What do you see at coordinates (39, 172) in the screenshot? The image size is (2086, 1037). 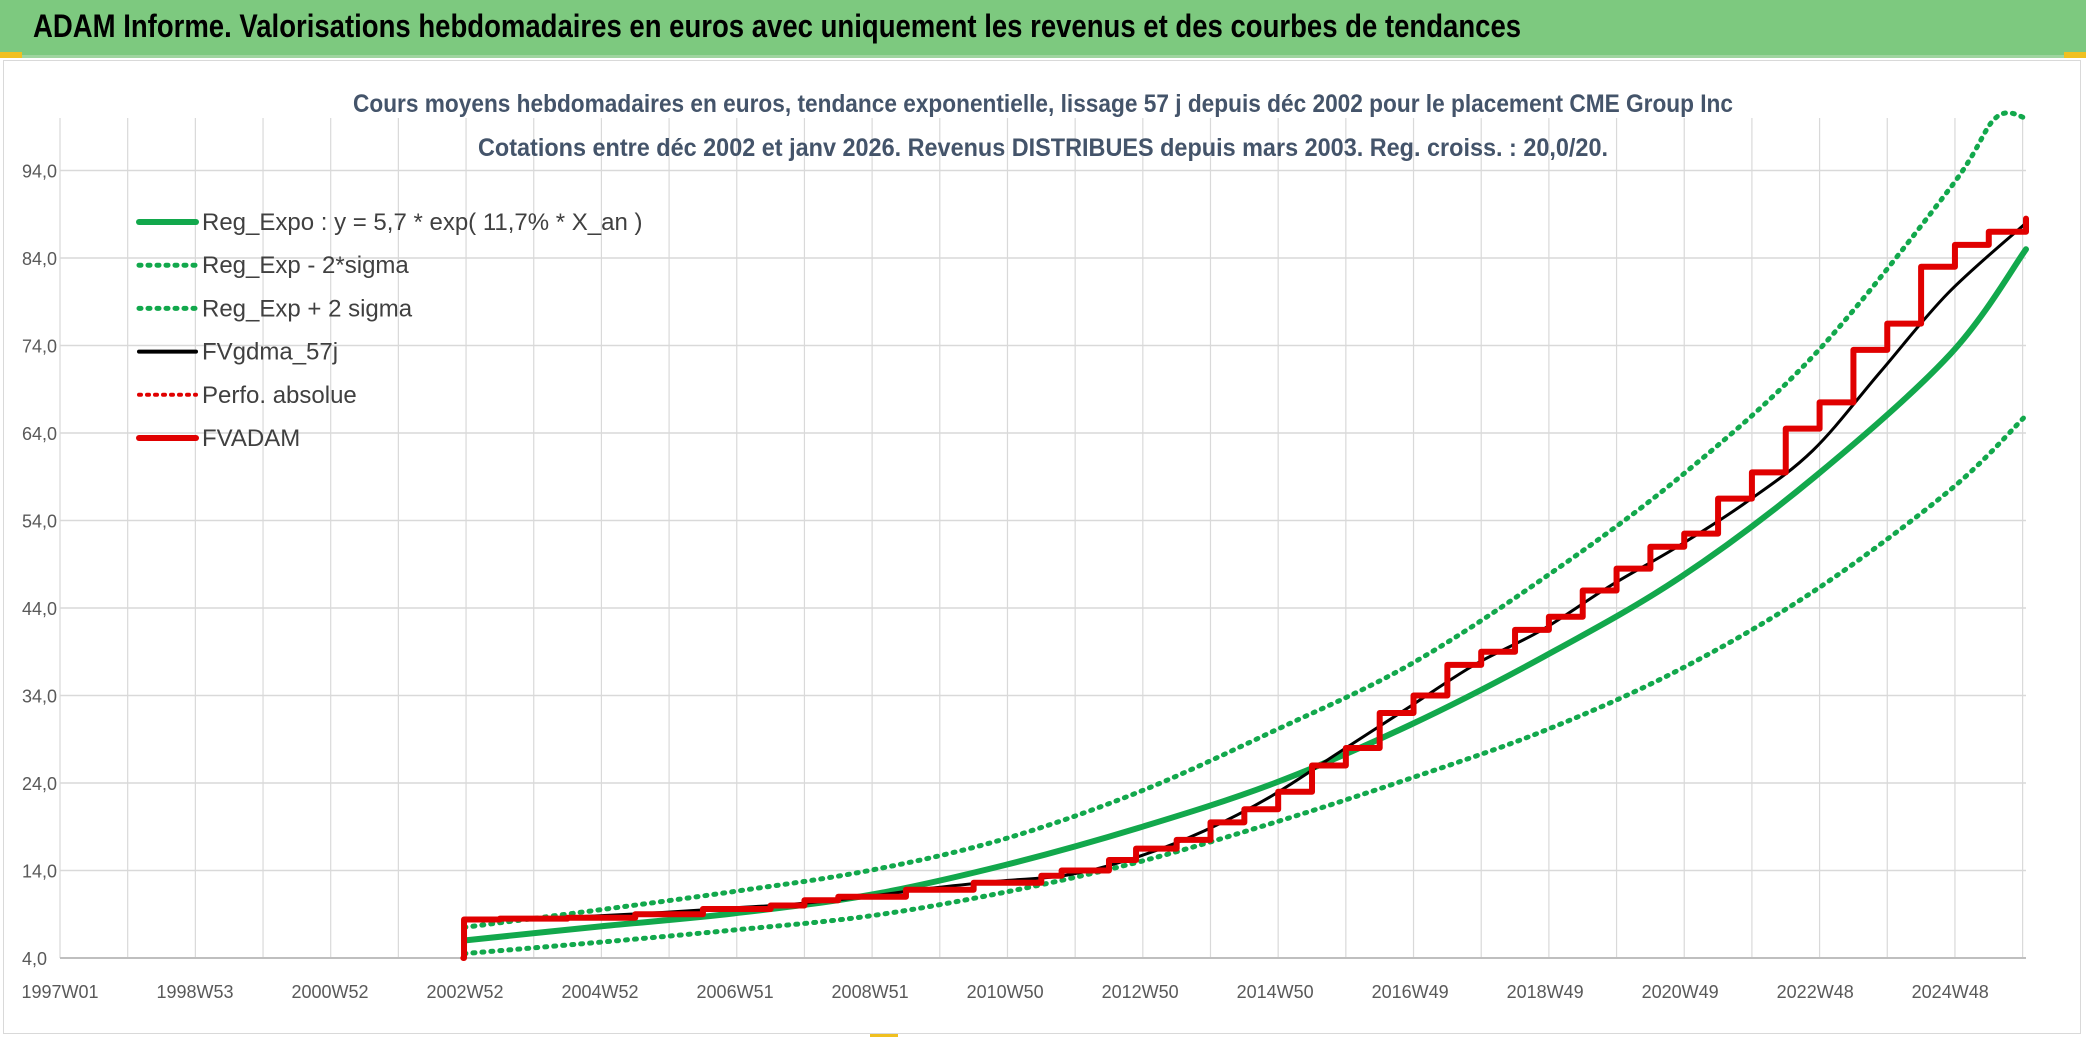 I see `y-tick-label: 94,0` at bounding box center [39, 172].